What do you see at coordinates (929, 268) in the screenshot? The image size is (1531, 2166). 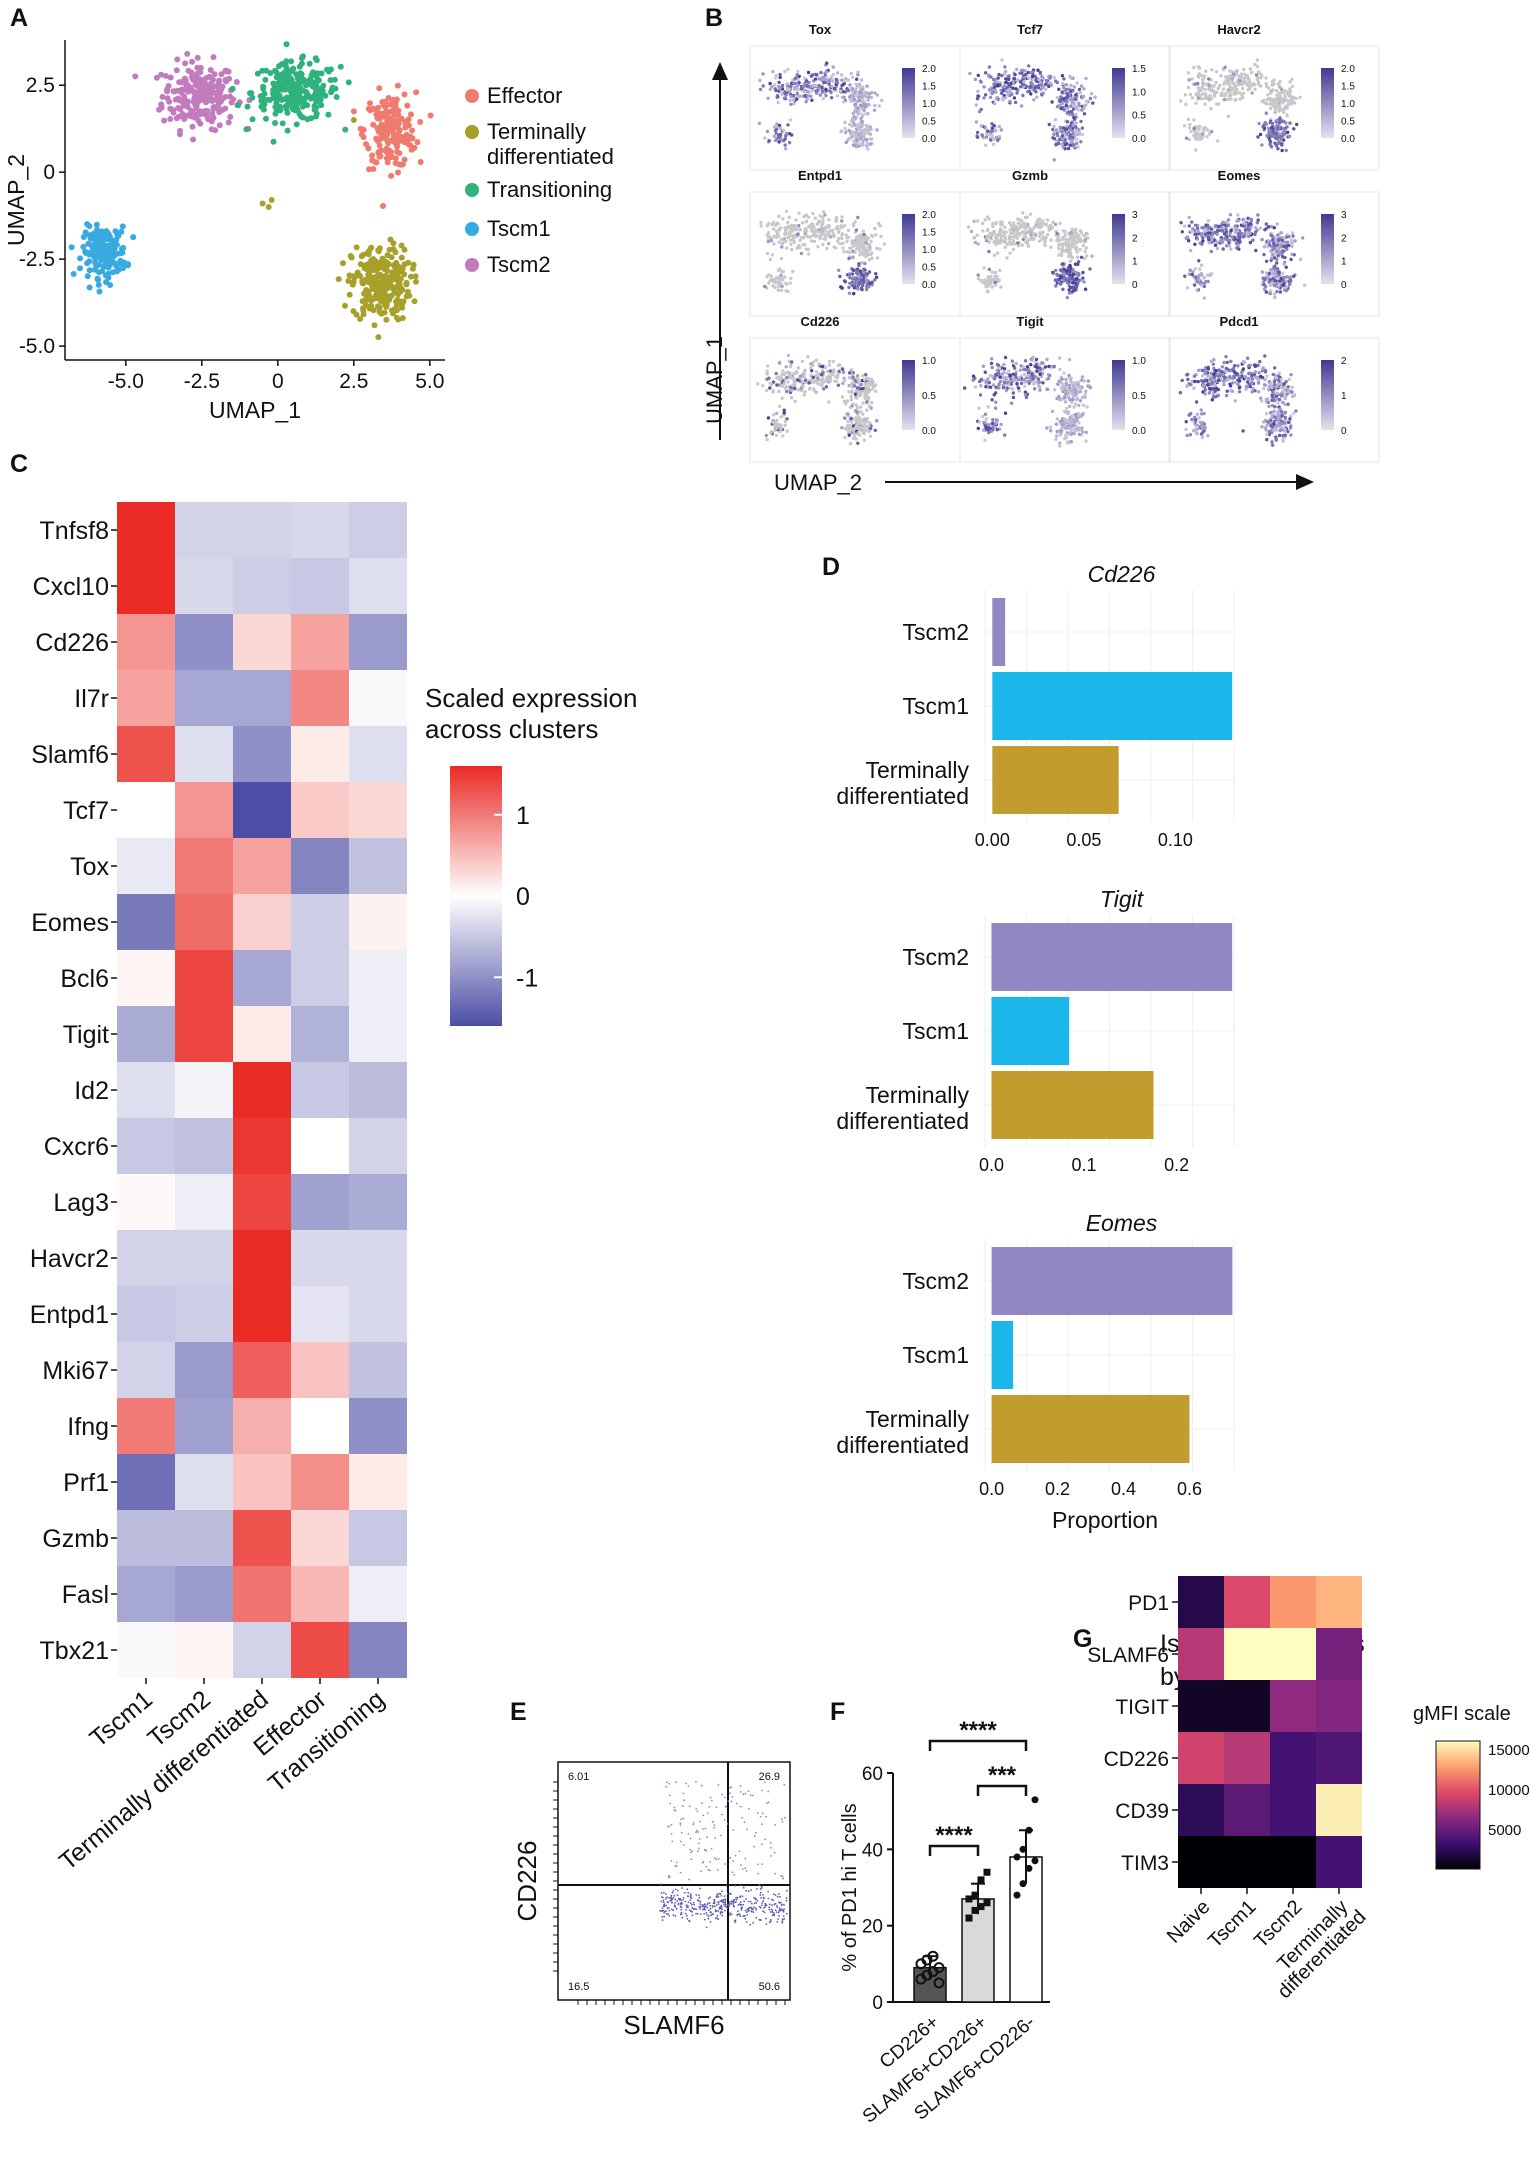 I see `scale-tick-label: 0.5` at bounding box center [929, 268].